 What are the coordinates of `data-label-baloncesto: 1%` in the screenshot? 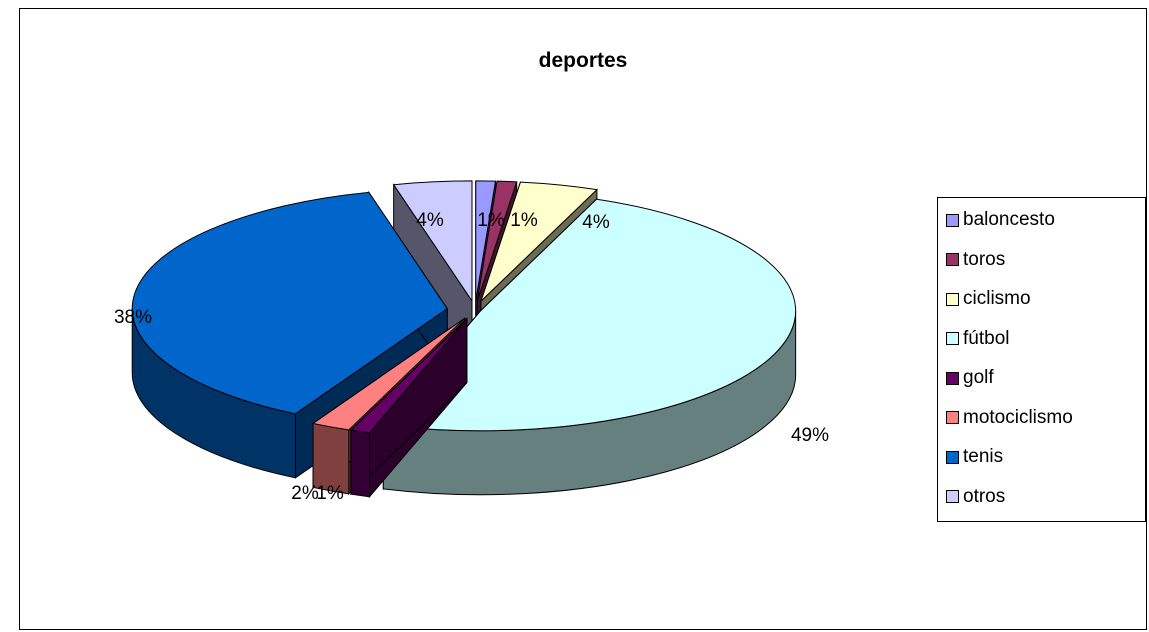 It's located at (491, 220).